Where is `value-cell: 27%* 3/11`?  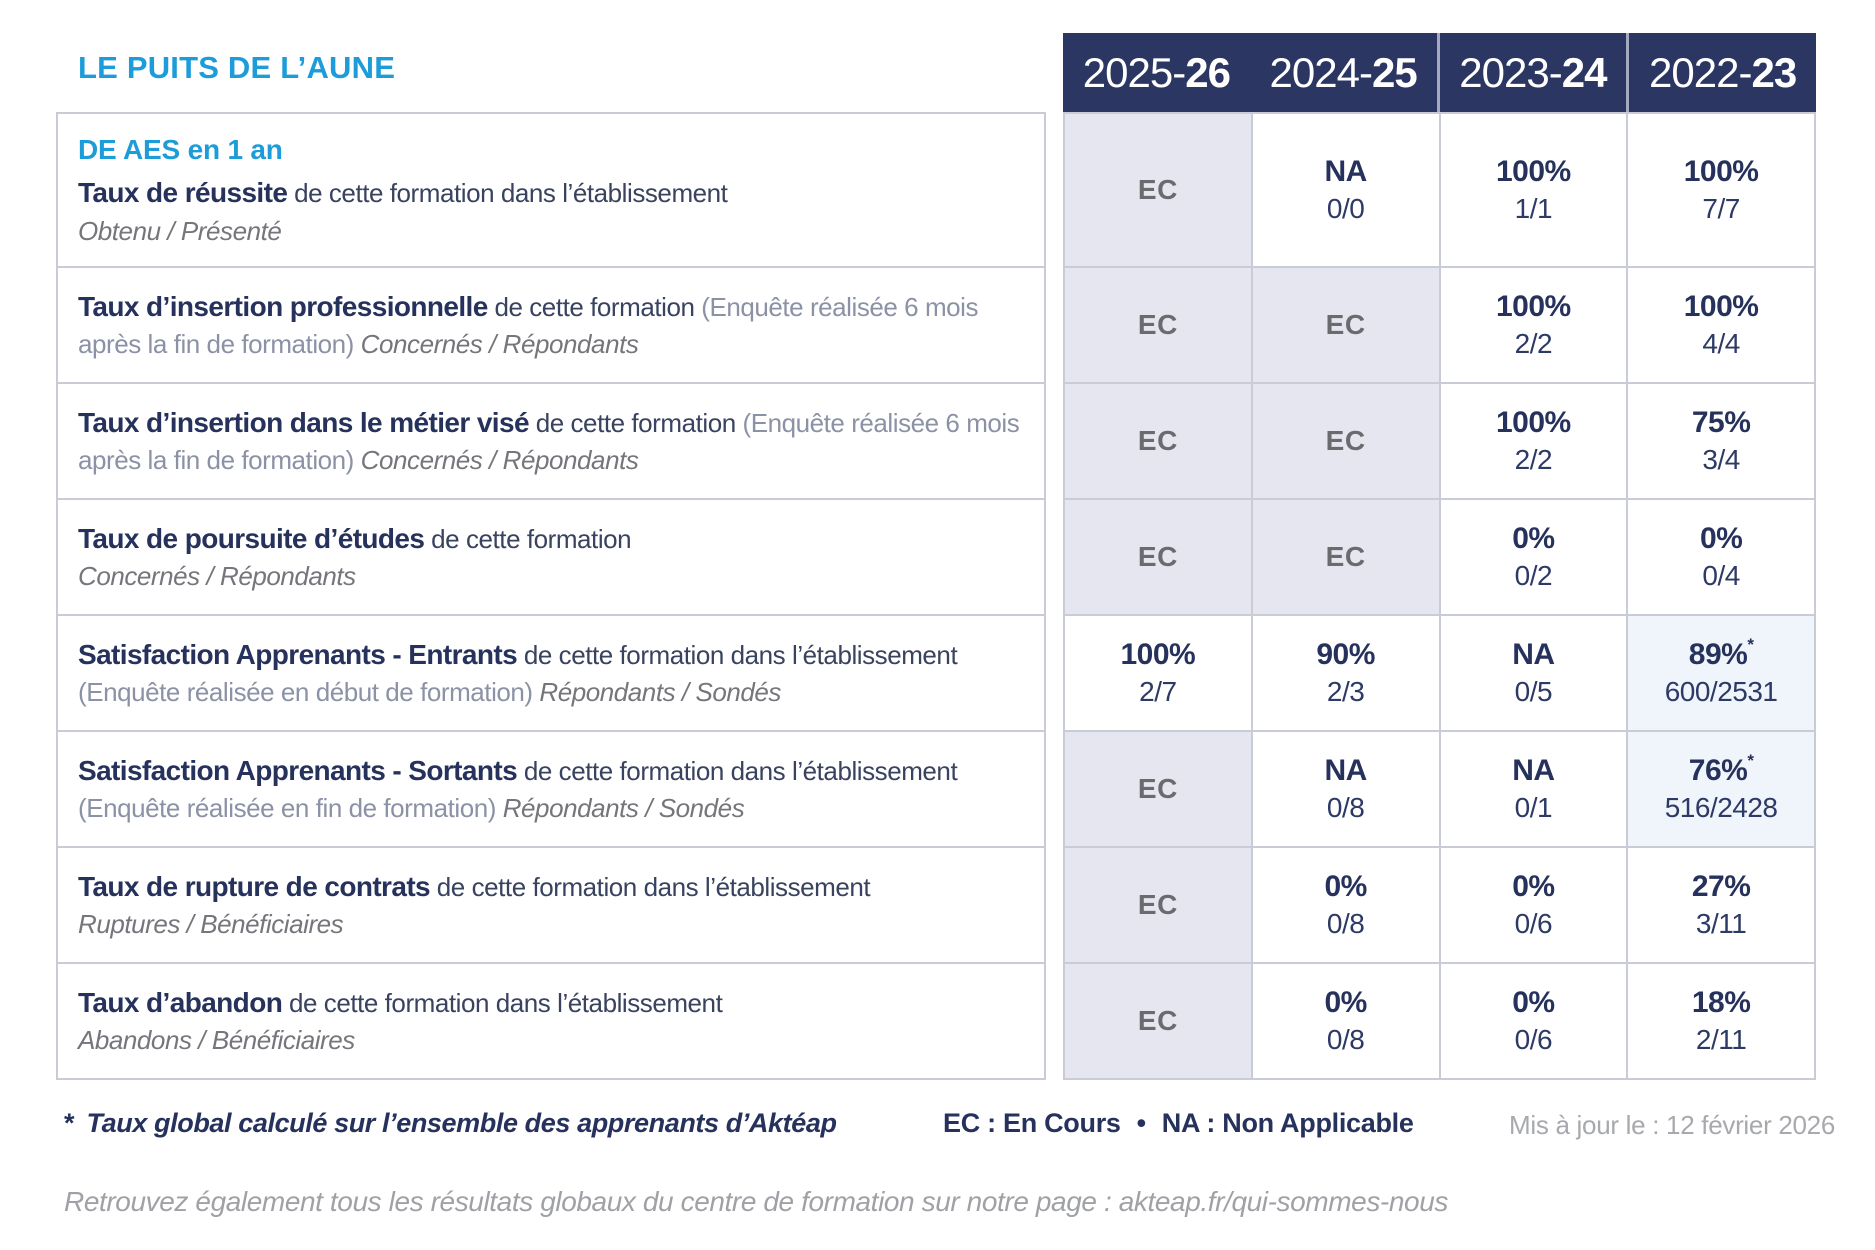 value-cell: 27%* 3/11 is located at coordinates (1721, 905).